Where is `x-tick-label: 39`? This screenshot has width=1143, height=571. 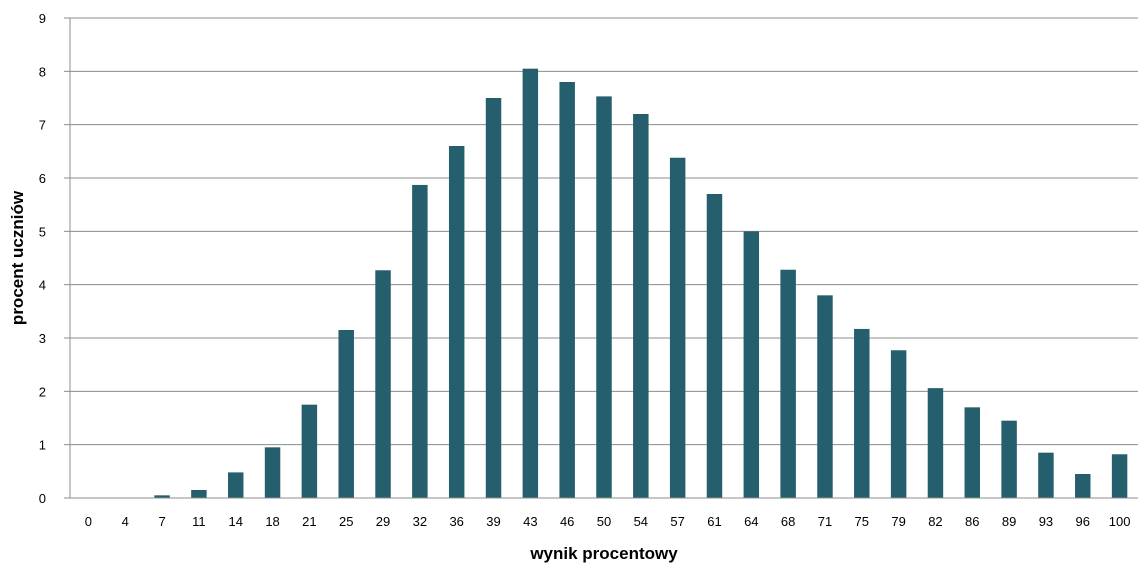 x-tick-label: 39 is located at coordinates (493, 521).